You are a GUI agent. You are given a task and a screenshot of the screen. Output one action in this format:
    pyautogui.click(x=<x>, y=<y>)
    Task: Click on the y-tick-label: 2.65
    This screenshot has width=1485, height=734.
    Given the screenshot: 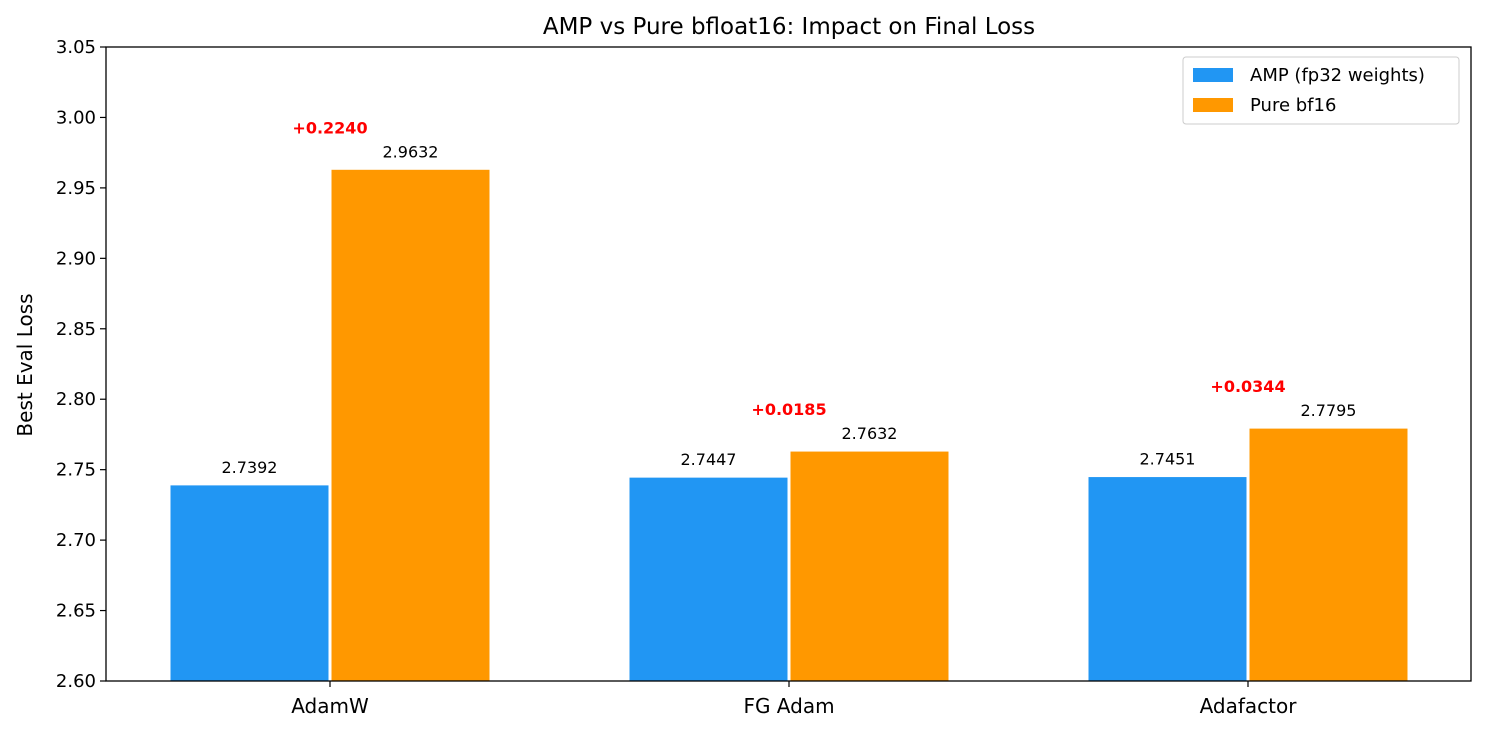 What is the action you would take?
    pyautogui.click(x=76, y=611)
    